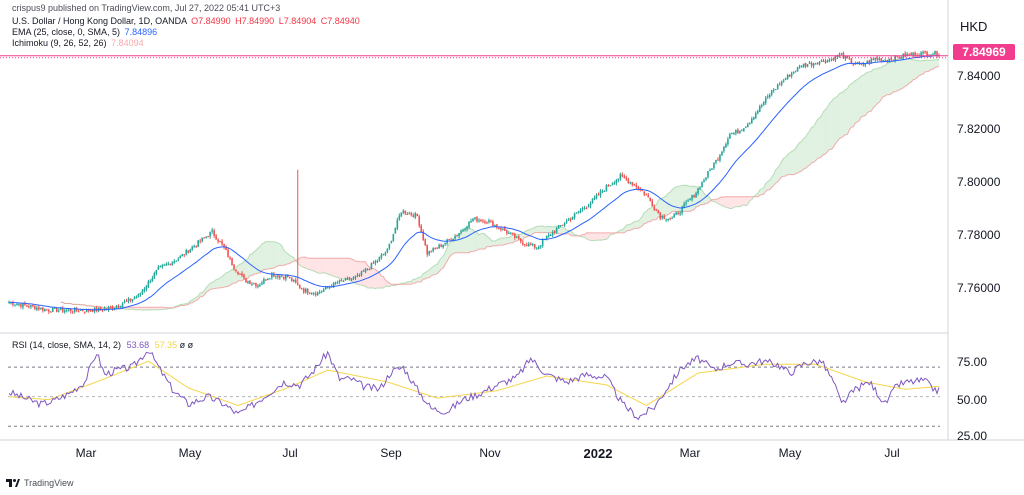  I want to click on ichimoku-legend: Ichimoku (9, 26, 52, 26) 7.84094, so click(78, 43).